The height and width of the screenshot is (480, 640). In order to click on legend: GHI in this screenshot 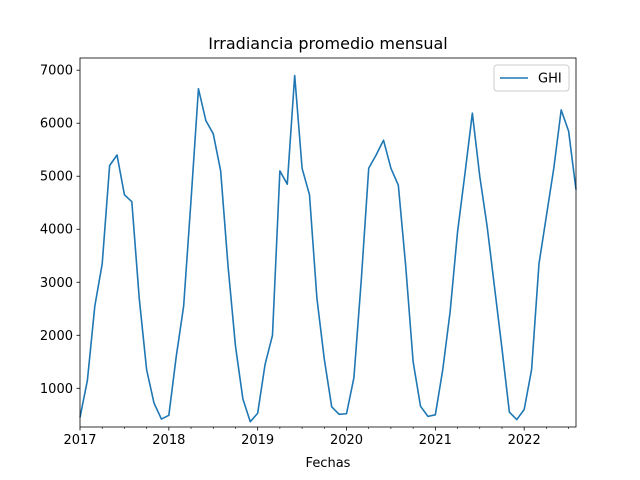, I will do `click(531, 78)`.